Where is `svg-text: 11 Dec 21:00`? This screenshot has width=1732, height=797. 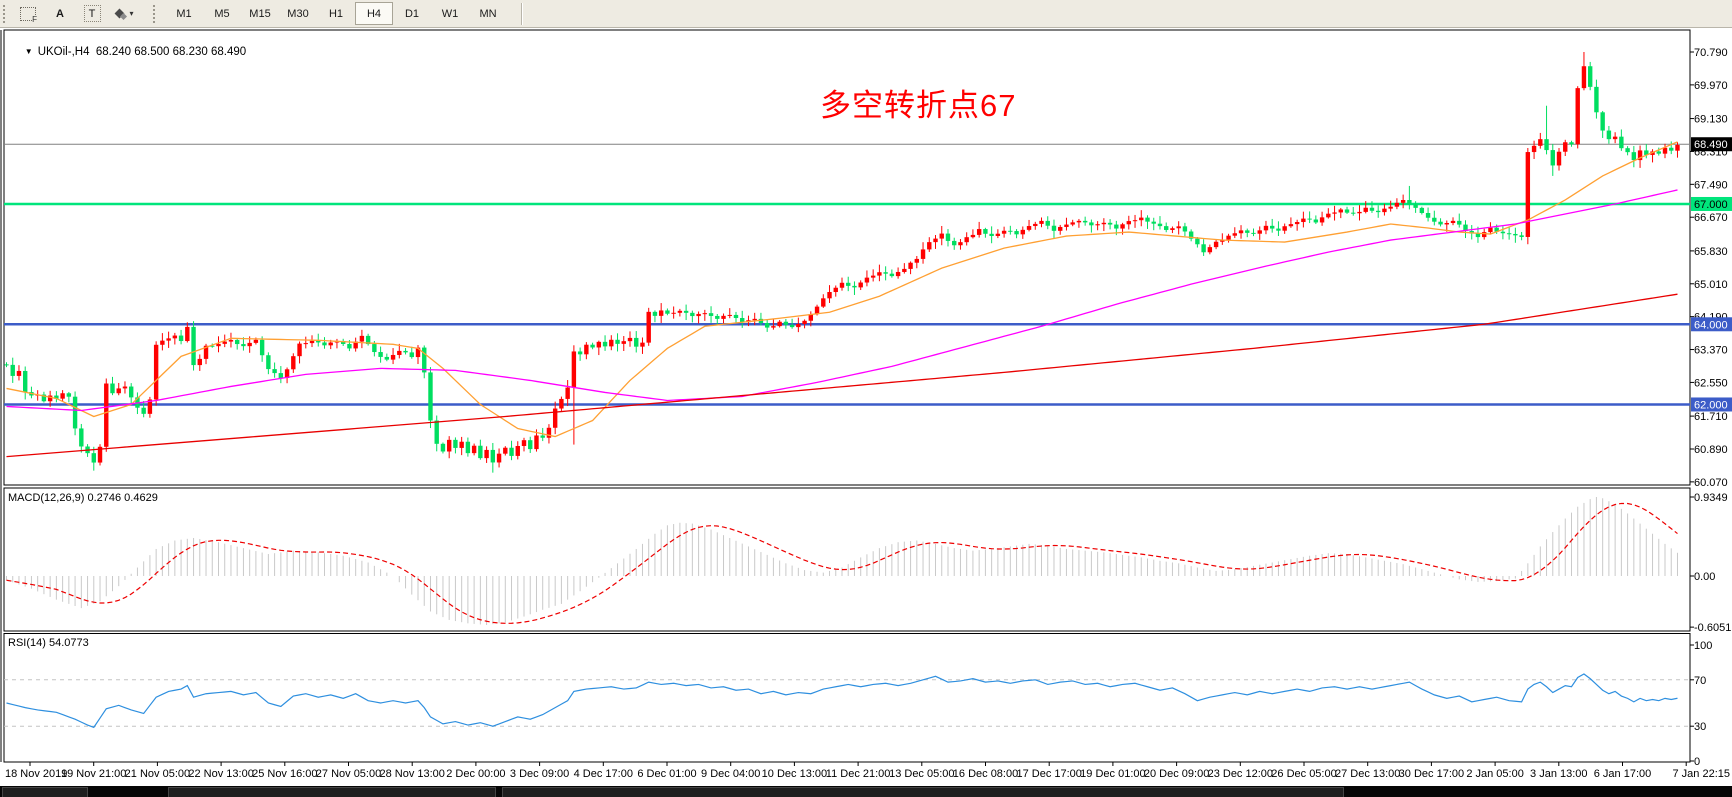
svg-text: 11 Dec 21:00 is located at coordinates (858, 774).